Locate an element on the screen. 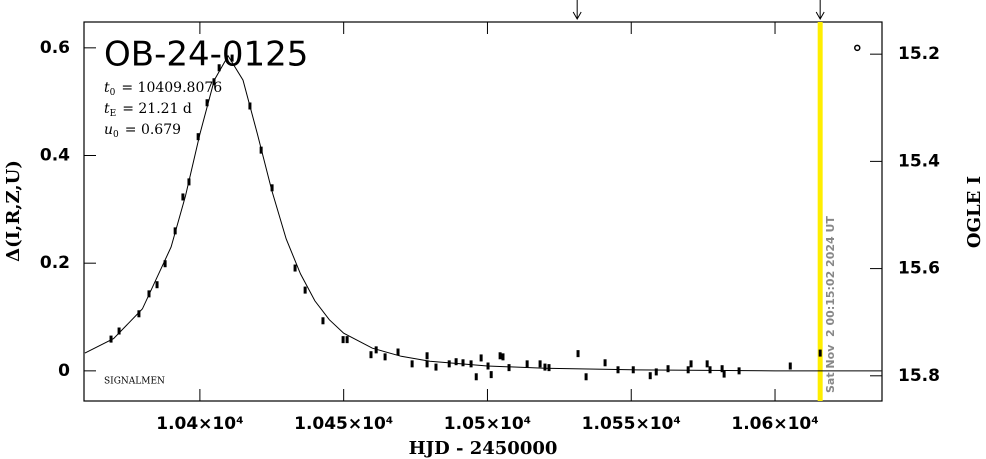  y2-tick-label: 15.4 is located at coordinates (919, 161).